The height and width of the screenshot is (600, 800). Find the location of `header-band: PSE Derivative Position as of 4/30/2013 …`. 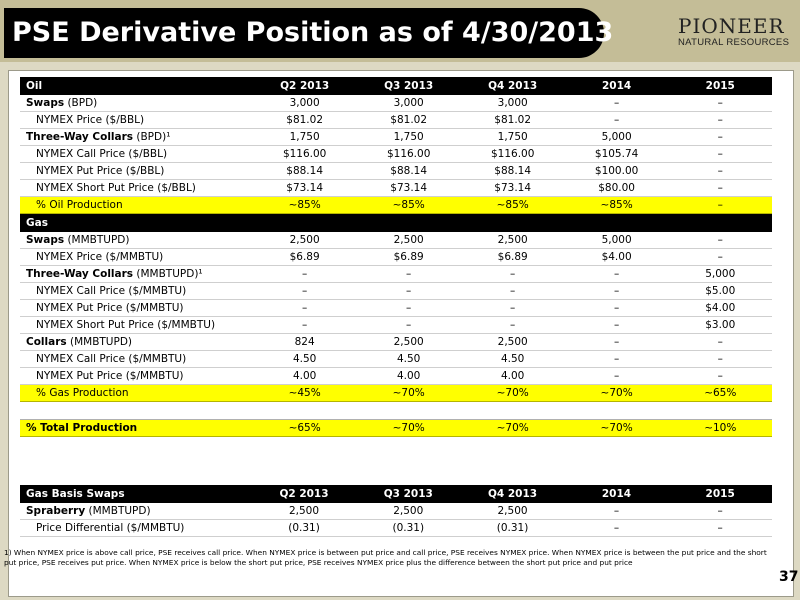

header-band: PSE Derivative Position as of 4/30/2013 … is located at coordinates (400, 31).